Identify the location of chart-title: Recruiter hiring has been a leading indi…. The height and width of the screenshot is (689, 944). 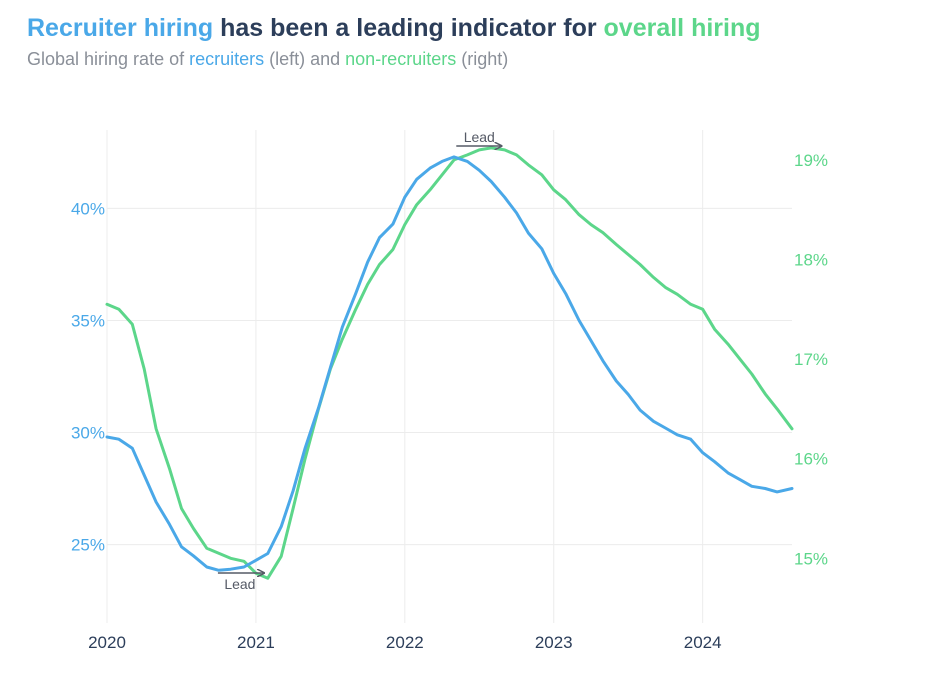
(394, 28).